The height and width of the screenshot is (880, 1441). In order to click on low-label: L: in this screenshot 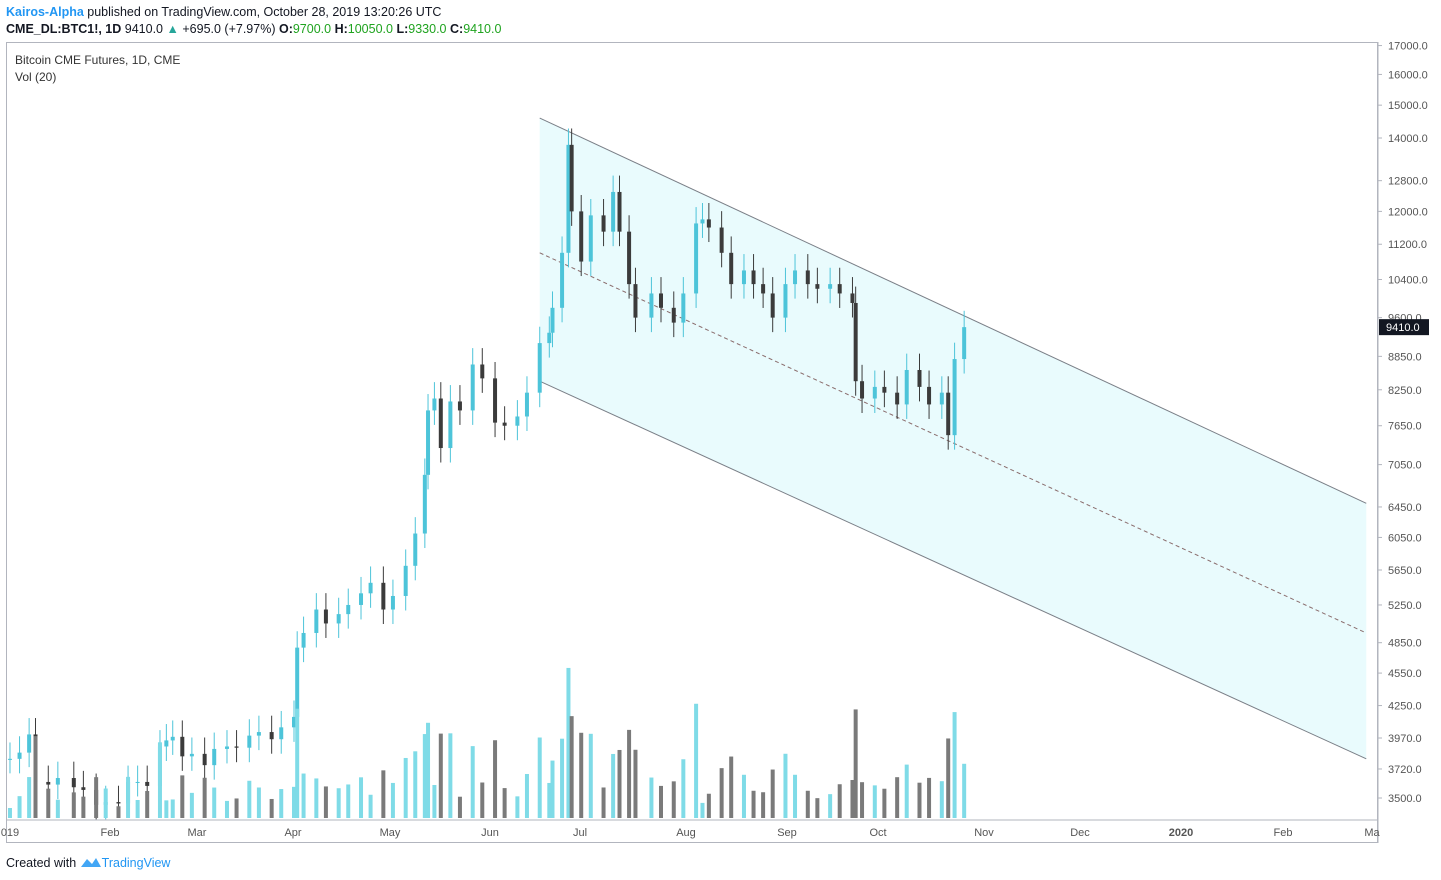, I will do `click(402, 29)`.